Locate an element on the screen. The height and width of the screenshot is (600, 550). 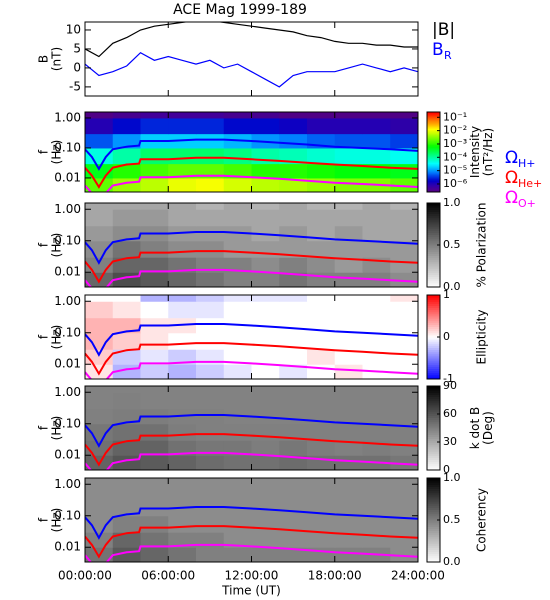
legend-label: |B| is located at coordinates (443, 30).